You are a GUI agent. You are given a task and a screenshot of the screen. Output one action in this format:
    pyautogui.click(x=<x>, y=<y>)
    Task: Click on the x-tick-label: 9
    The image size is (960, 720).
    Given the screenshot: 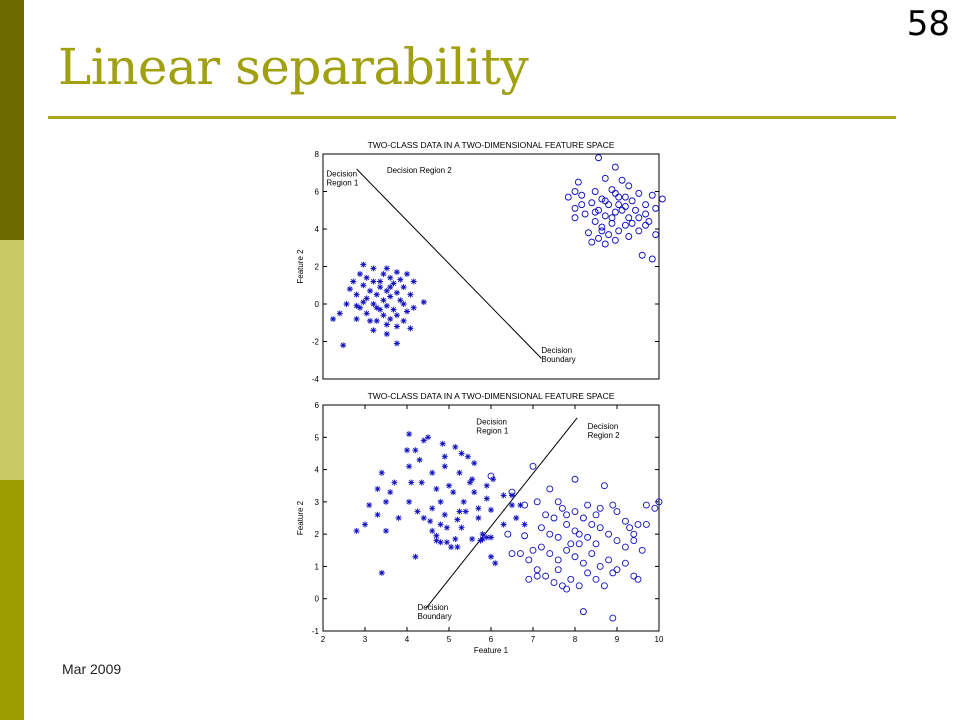 What is the action you would take?
    pyautogui.click(x=617, y=639)
    